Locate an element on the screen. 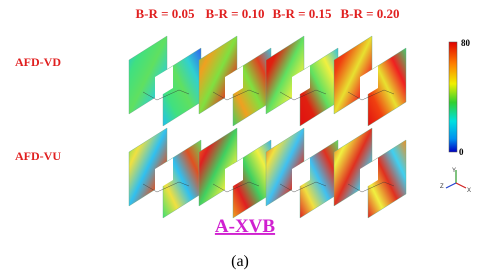  figure-title: A-XVB is located at coordinates (245, 226).